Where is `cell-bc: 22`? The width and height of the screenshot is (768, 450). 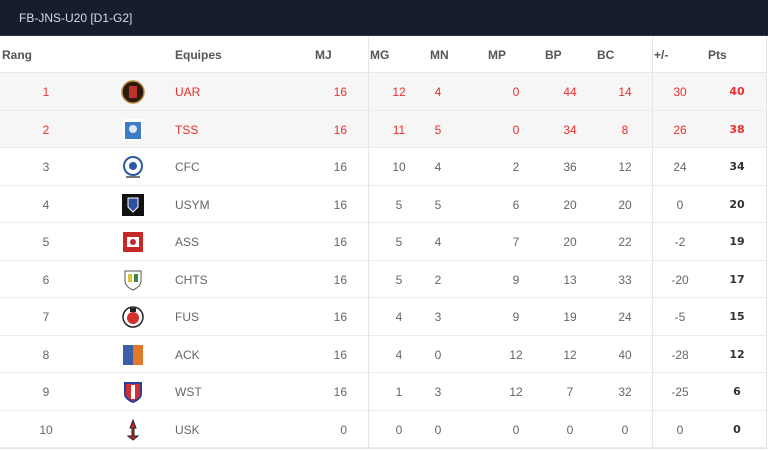
cell-bc: 22 is located at coordinates (625, 242).